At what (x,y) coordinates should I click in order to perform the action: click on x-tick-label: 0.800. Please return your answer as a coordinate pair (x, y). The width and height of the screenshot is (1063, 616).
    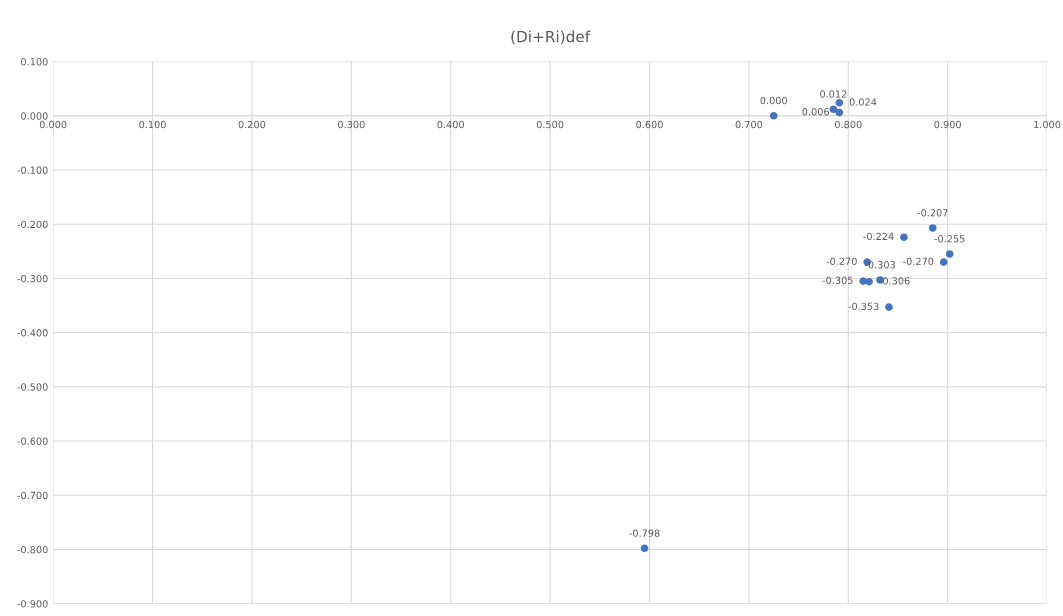
    Looking at the image, I should click on (848, 124).